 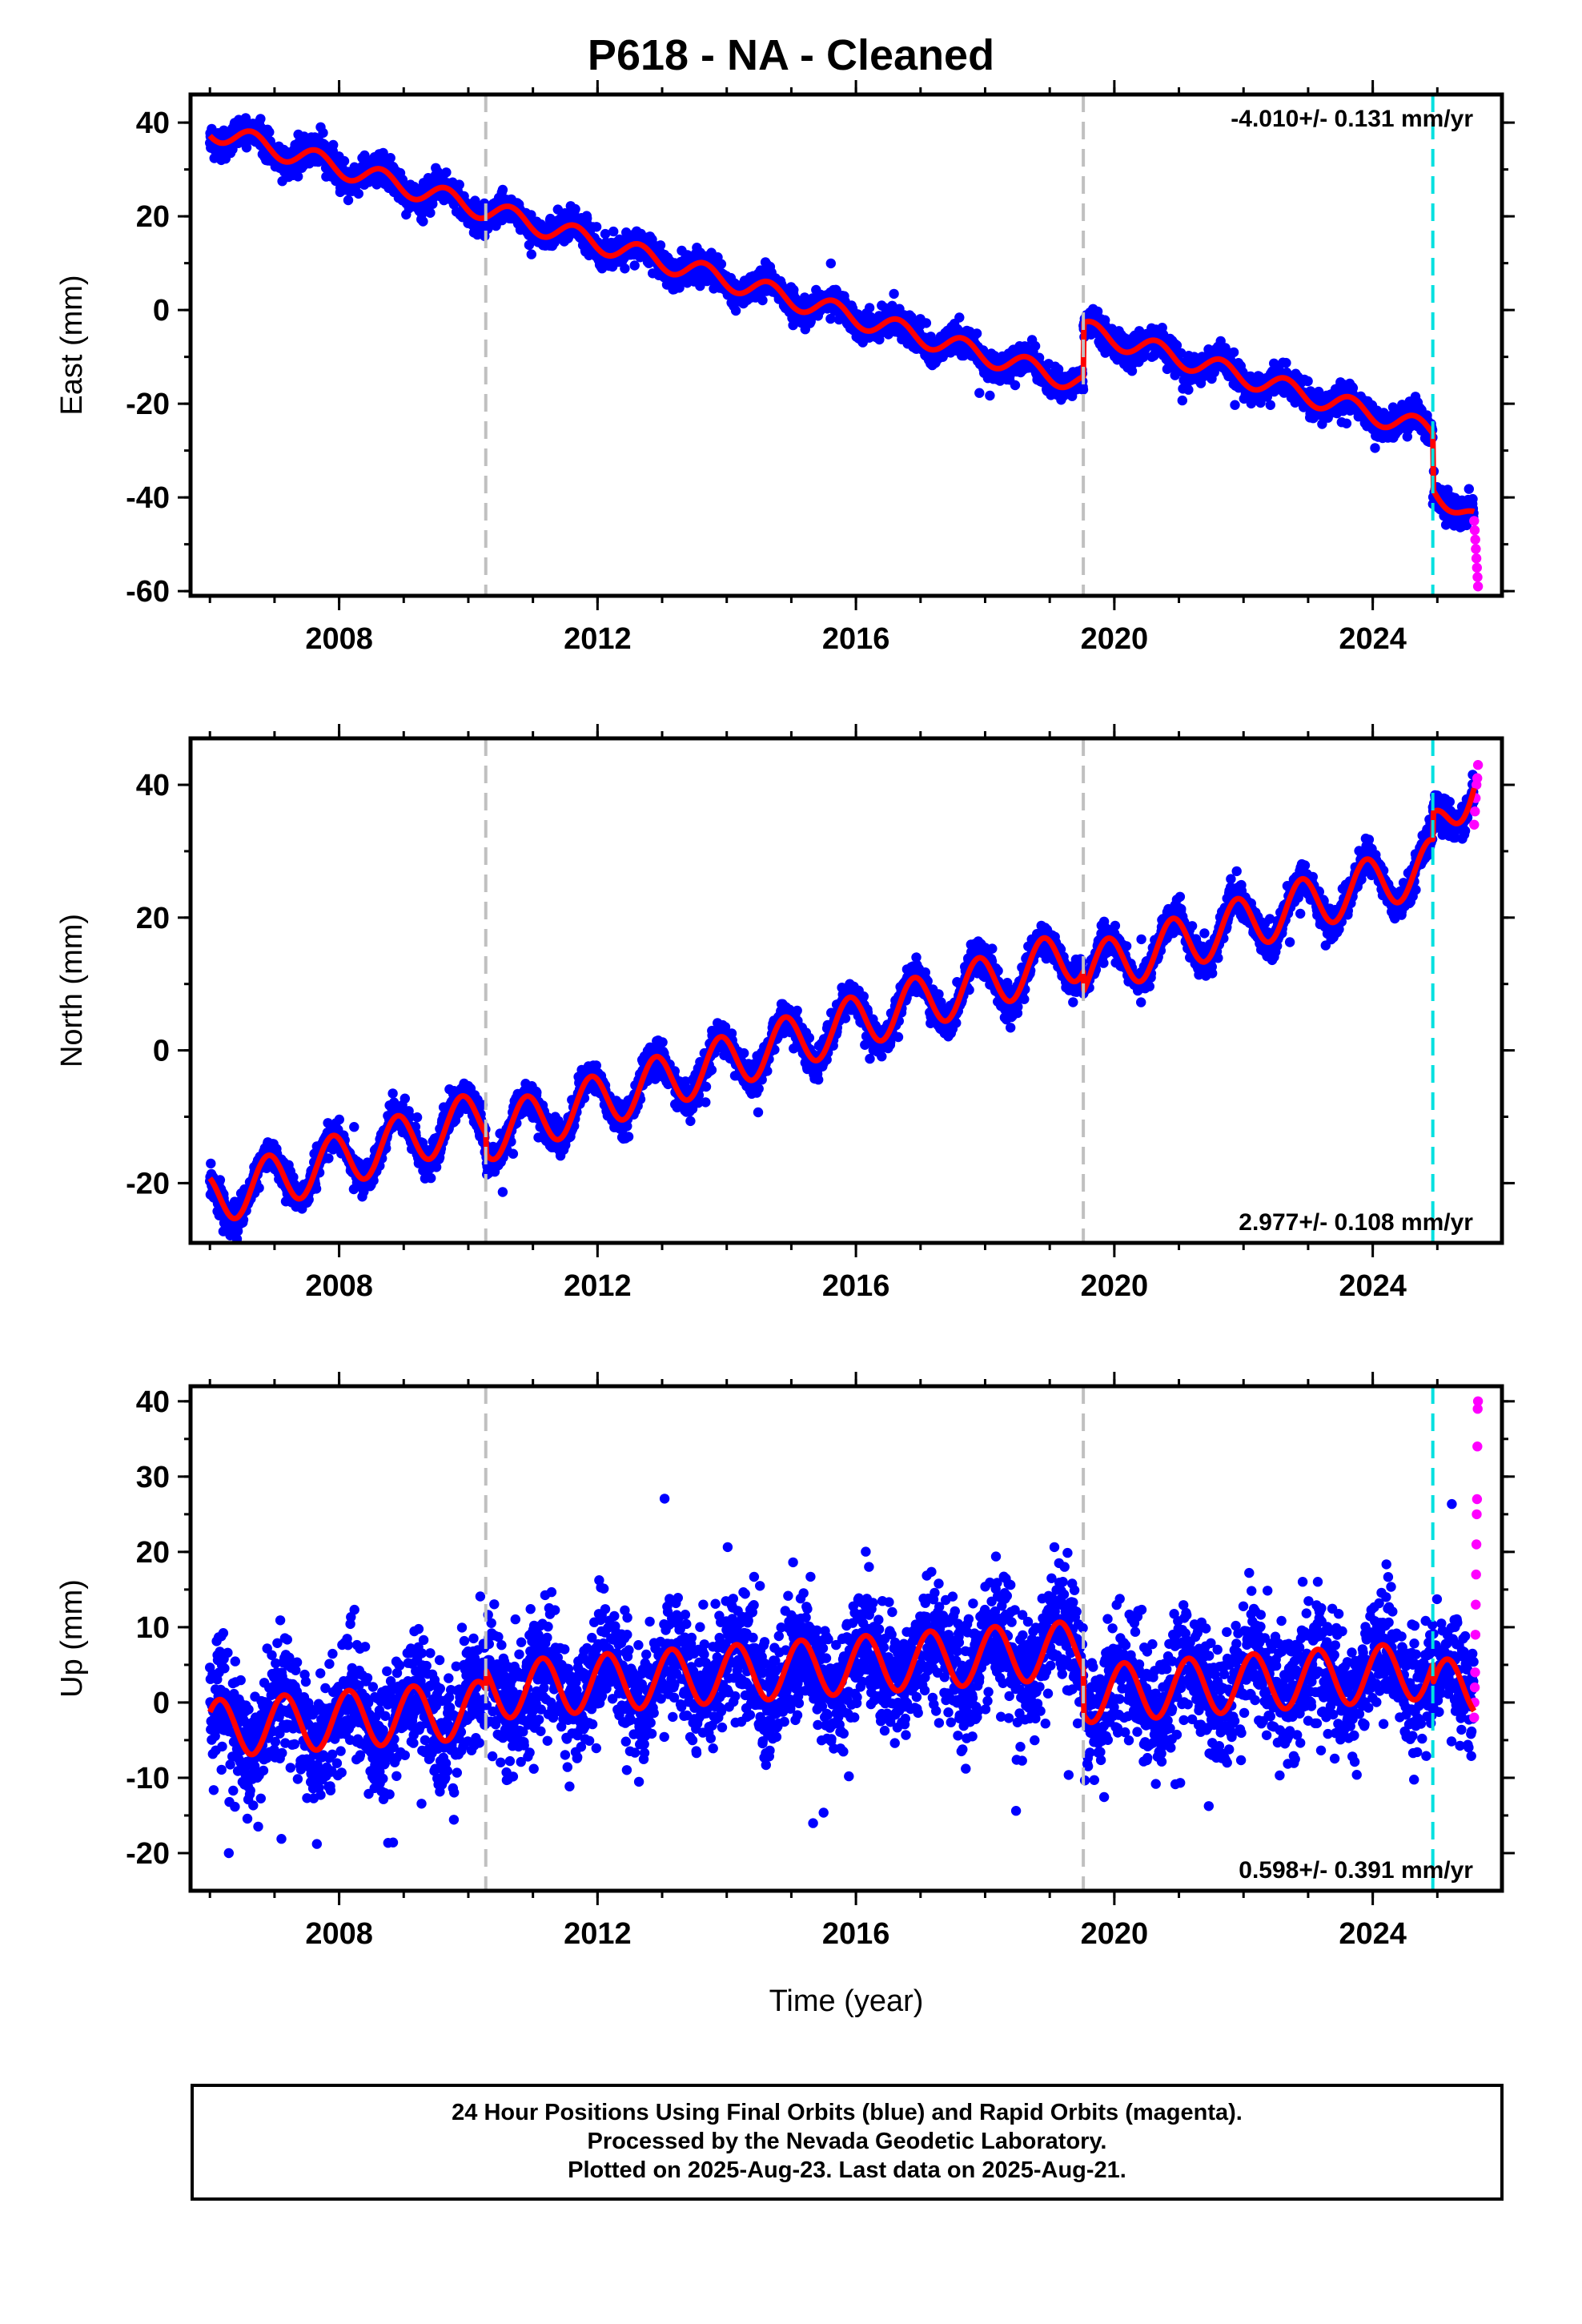 I want to click on rate-label: -4.010+/- 0.131 mm/yr, so click(x=1352, y=119).